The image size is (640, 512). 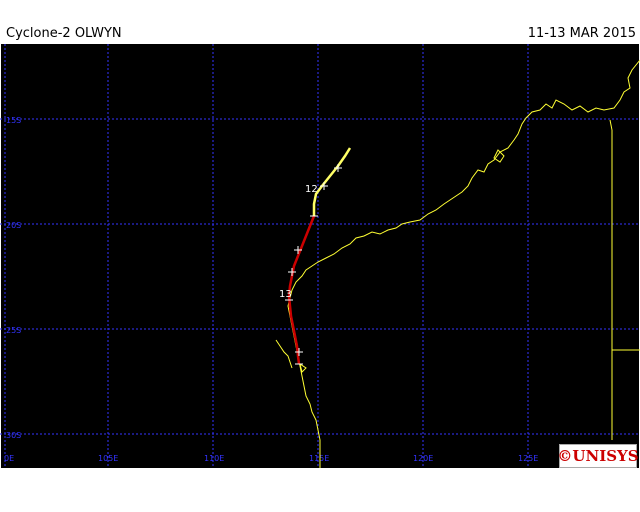 What do you see at coordinates (13, 435) in the screenshot?
I see `lat-label-30s: 30S` at bounding box center [13, 435].